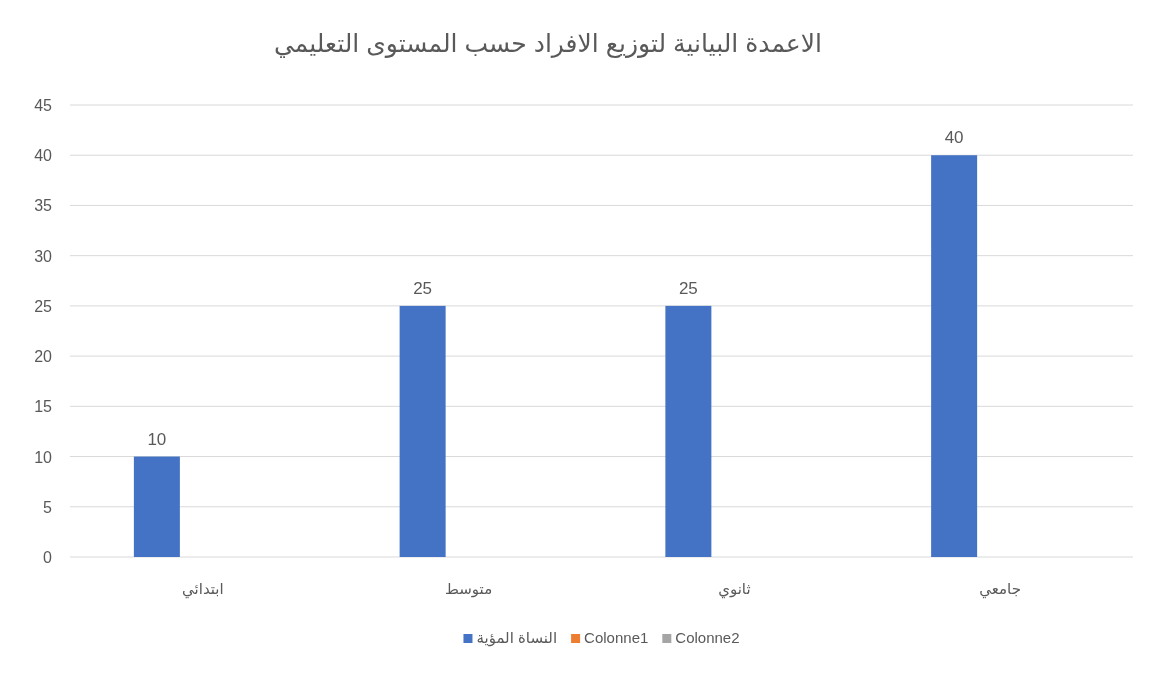 Image resolution: width=1157 pixels, height=674 pixels. Describe the element at coordinates (43, 156) in the screenshot. I see `y-tick-label: 40` at that location.